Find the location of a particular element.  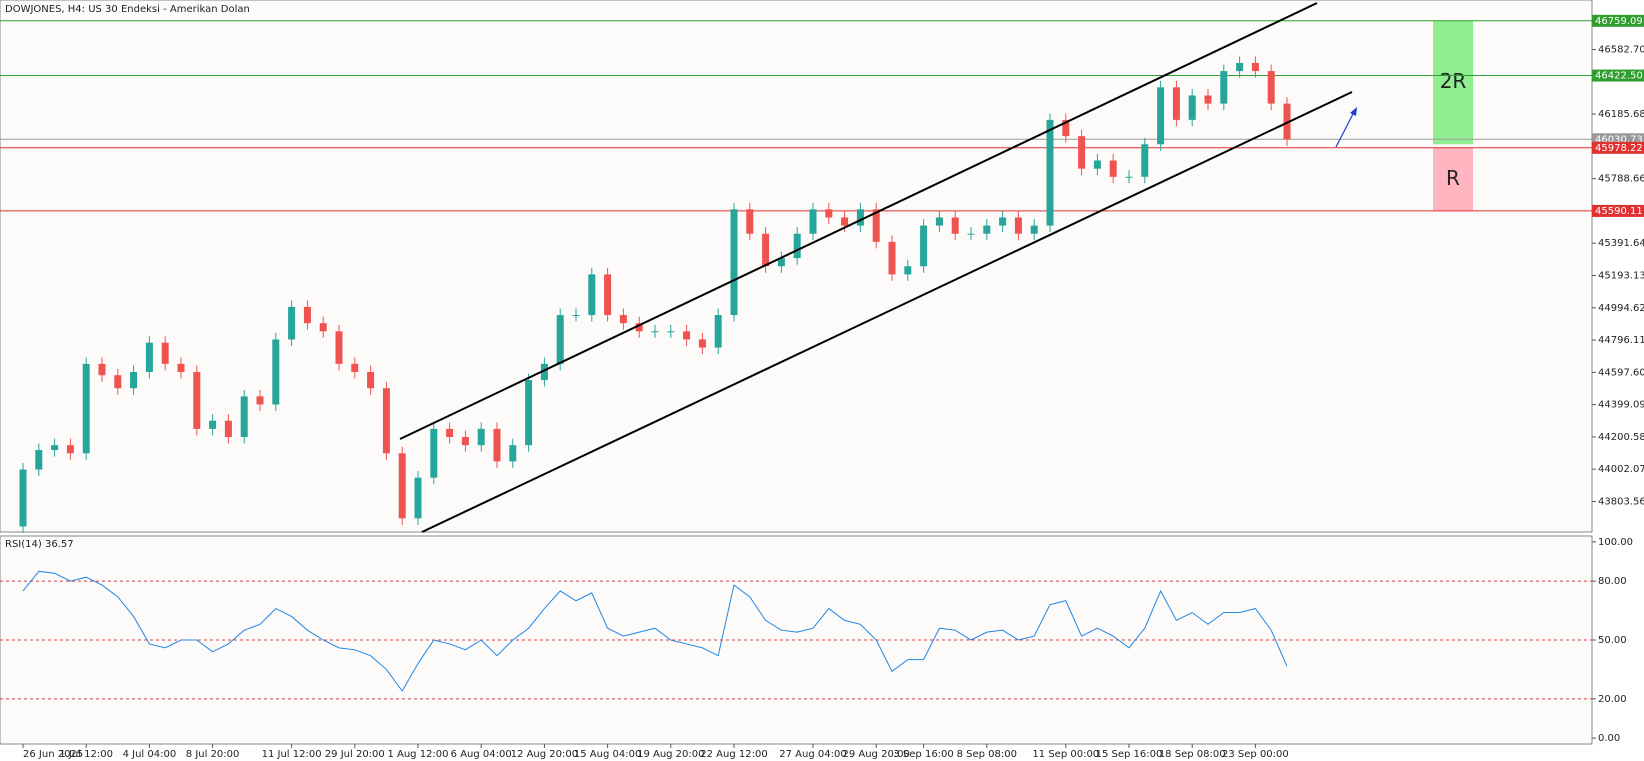

level-label: 46759.09 is located at coordinates (1619, 21).